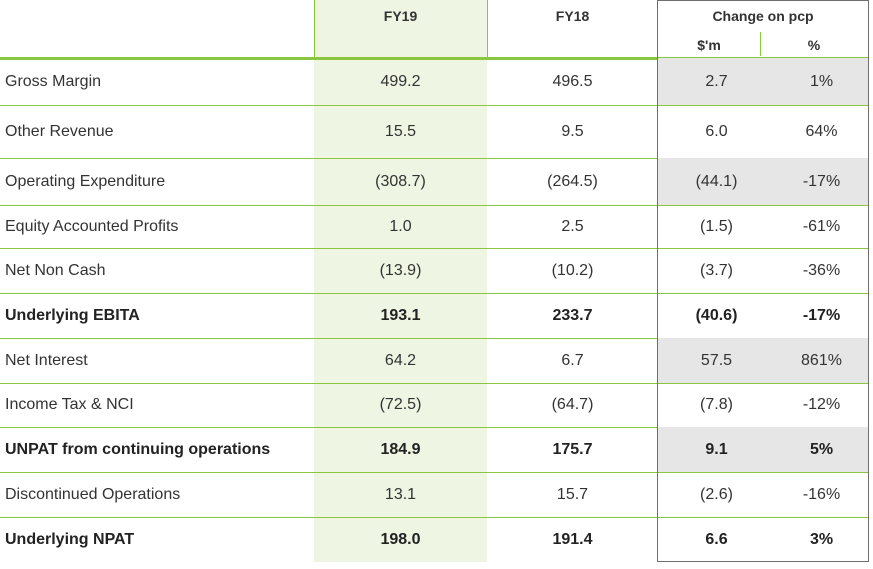 This screenshot has width=873, height=569. Describe the element at coordinates (400, 131) in the screenshot. I see `row-fy19-value: 15.5` at that location.